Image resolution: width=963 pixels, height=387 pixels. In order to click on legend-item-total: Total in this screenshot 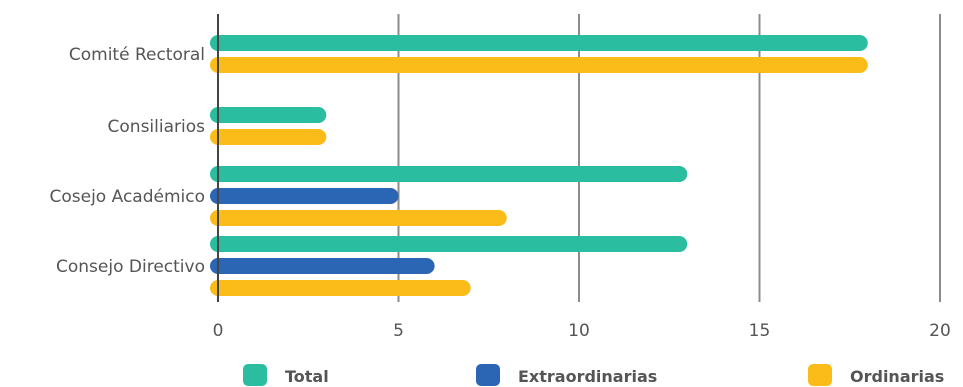, I will do `click(286, 375)`.